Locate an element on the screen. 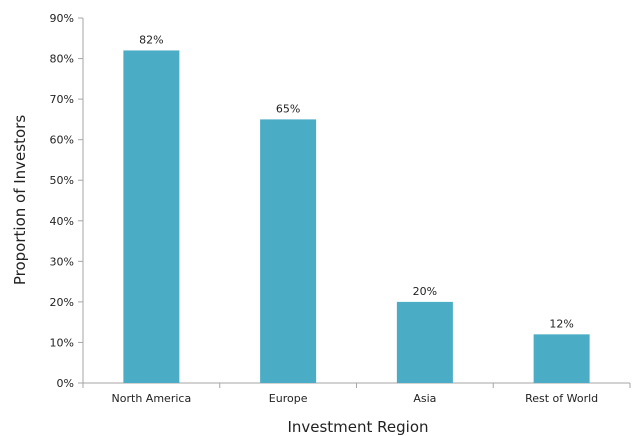 The image size is (632, 436). y-tick-label: 50% is located at coordinates (62, 180).